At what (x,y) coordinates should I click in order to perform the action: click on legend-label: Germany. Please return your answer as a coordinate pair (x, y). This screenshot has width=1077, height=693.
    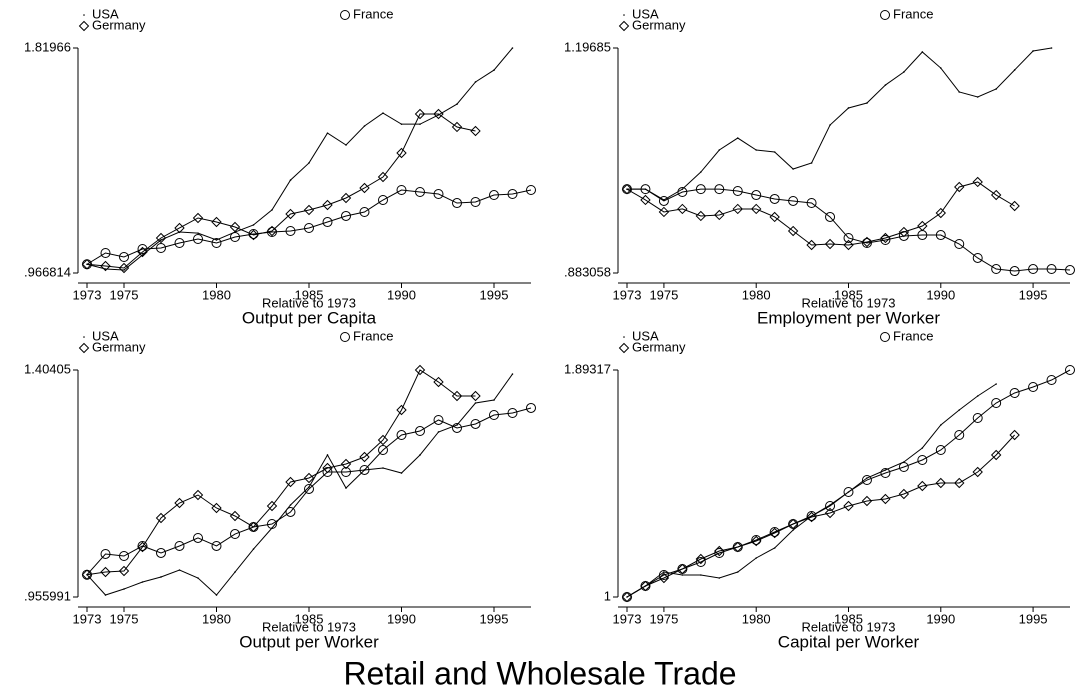
    Looking at the image, I should click on (659, 24).